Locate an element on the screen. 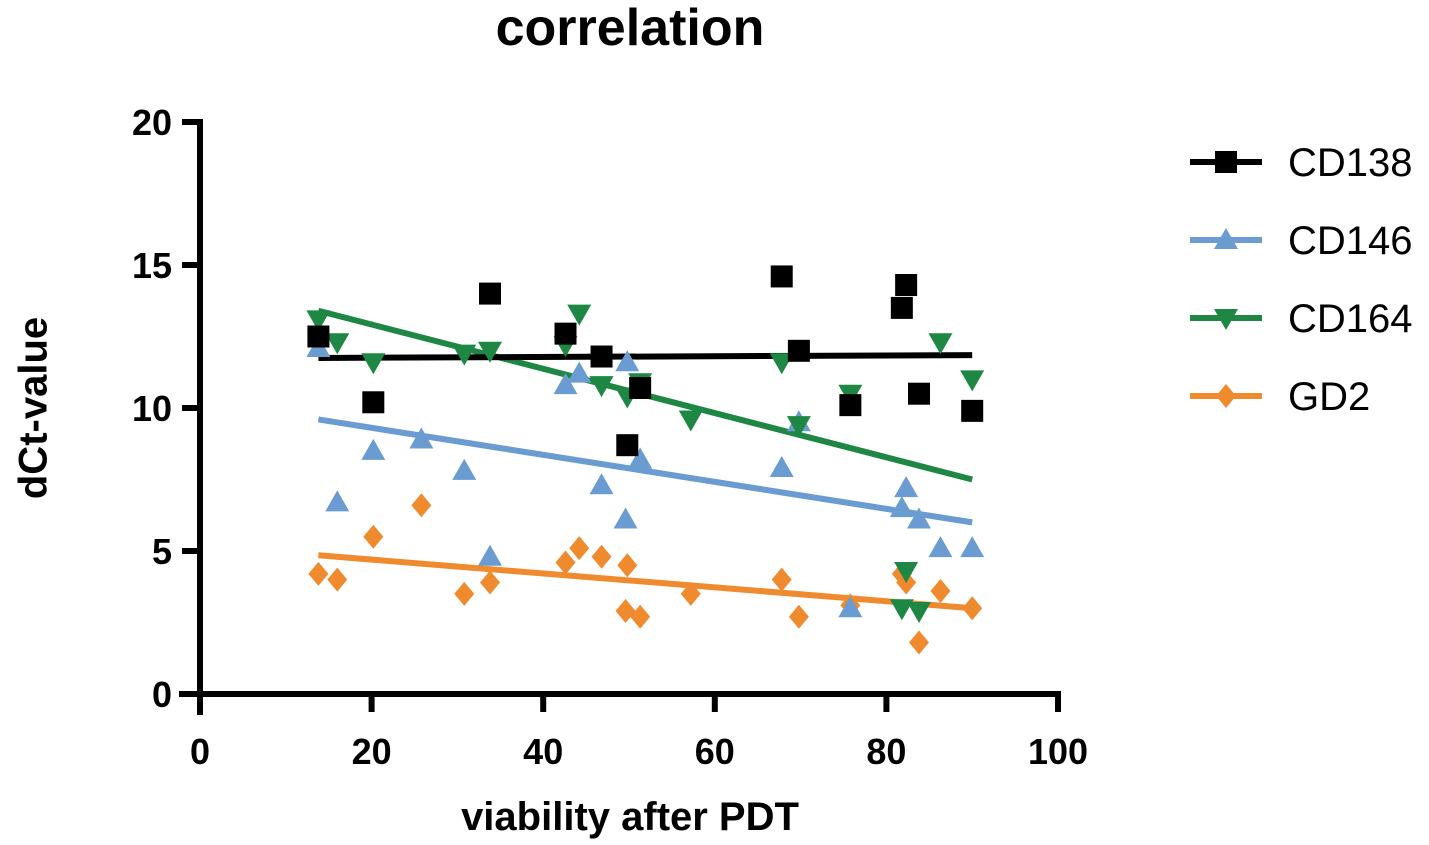  trend-line-cd138 is located at coordinates (645, 356).